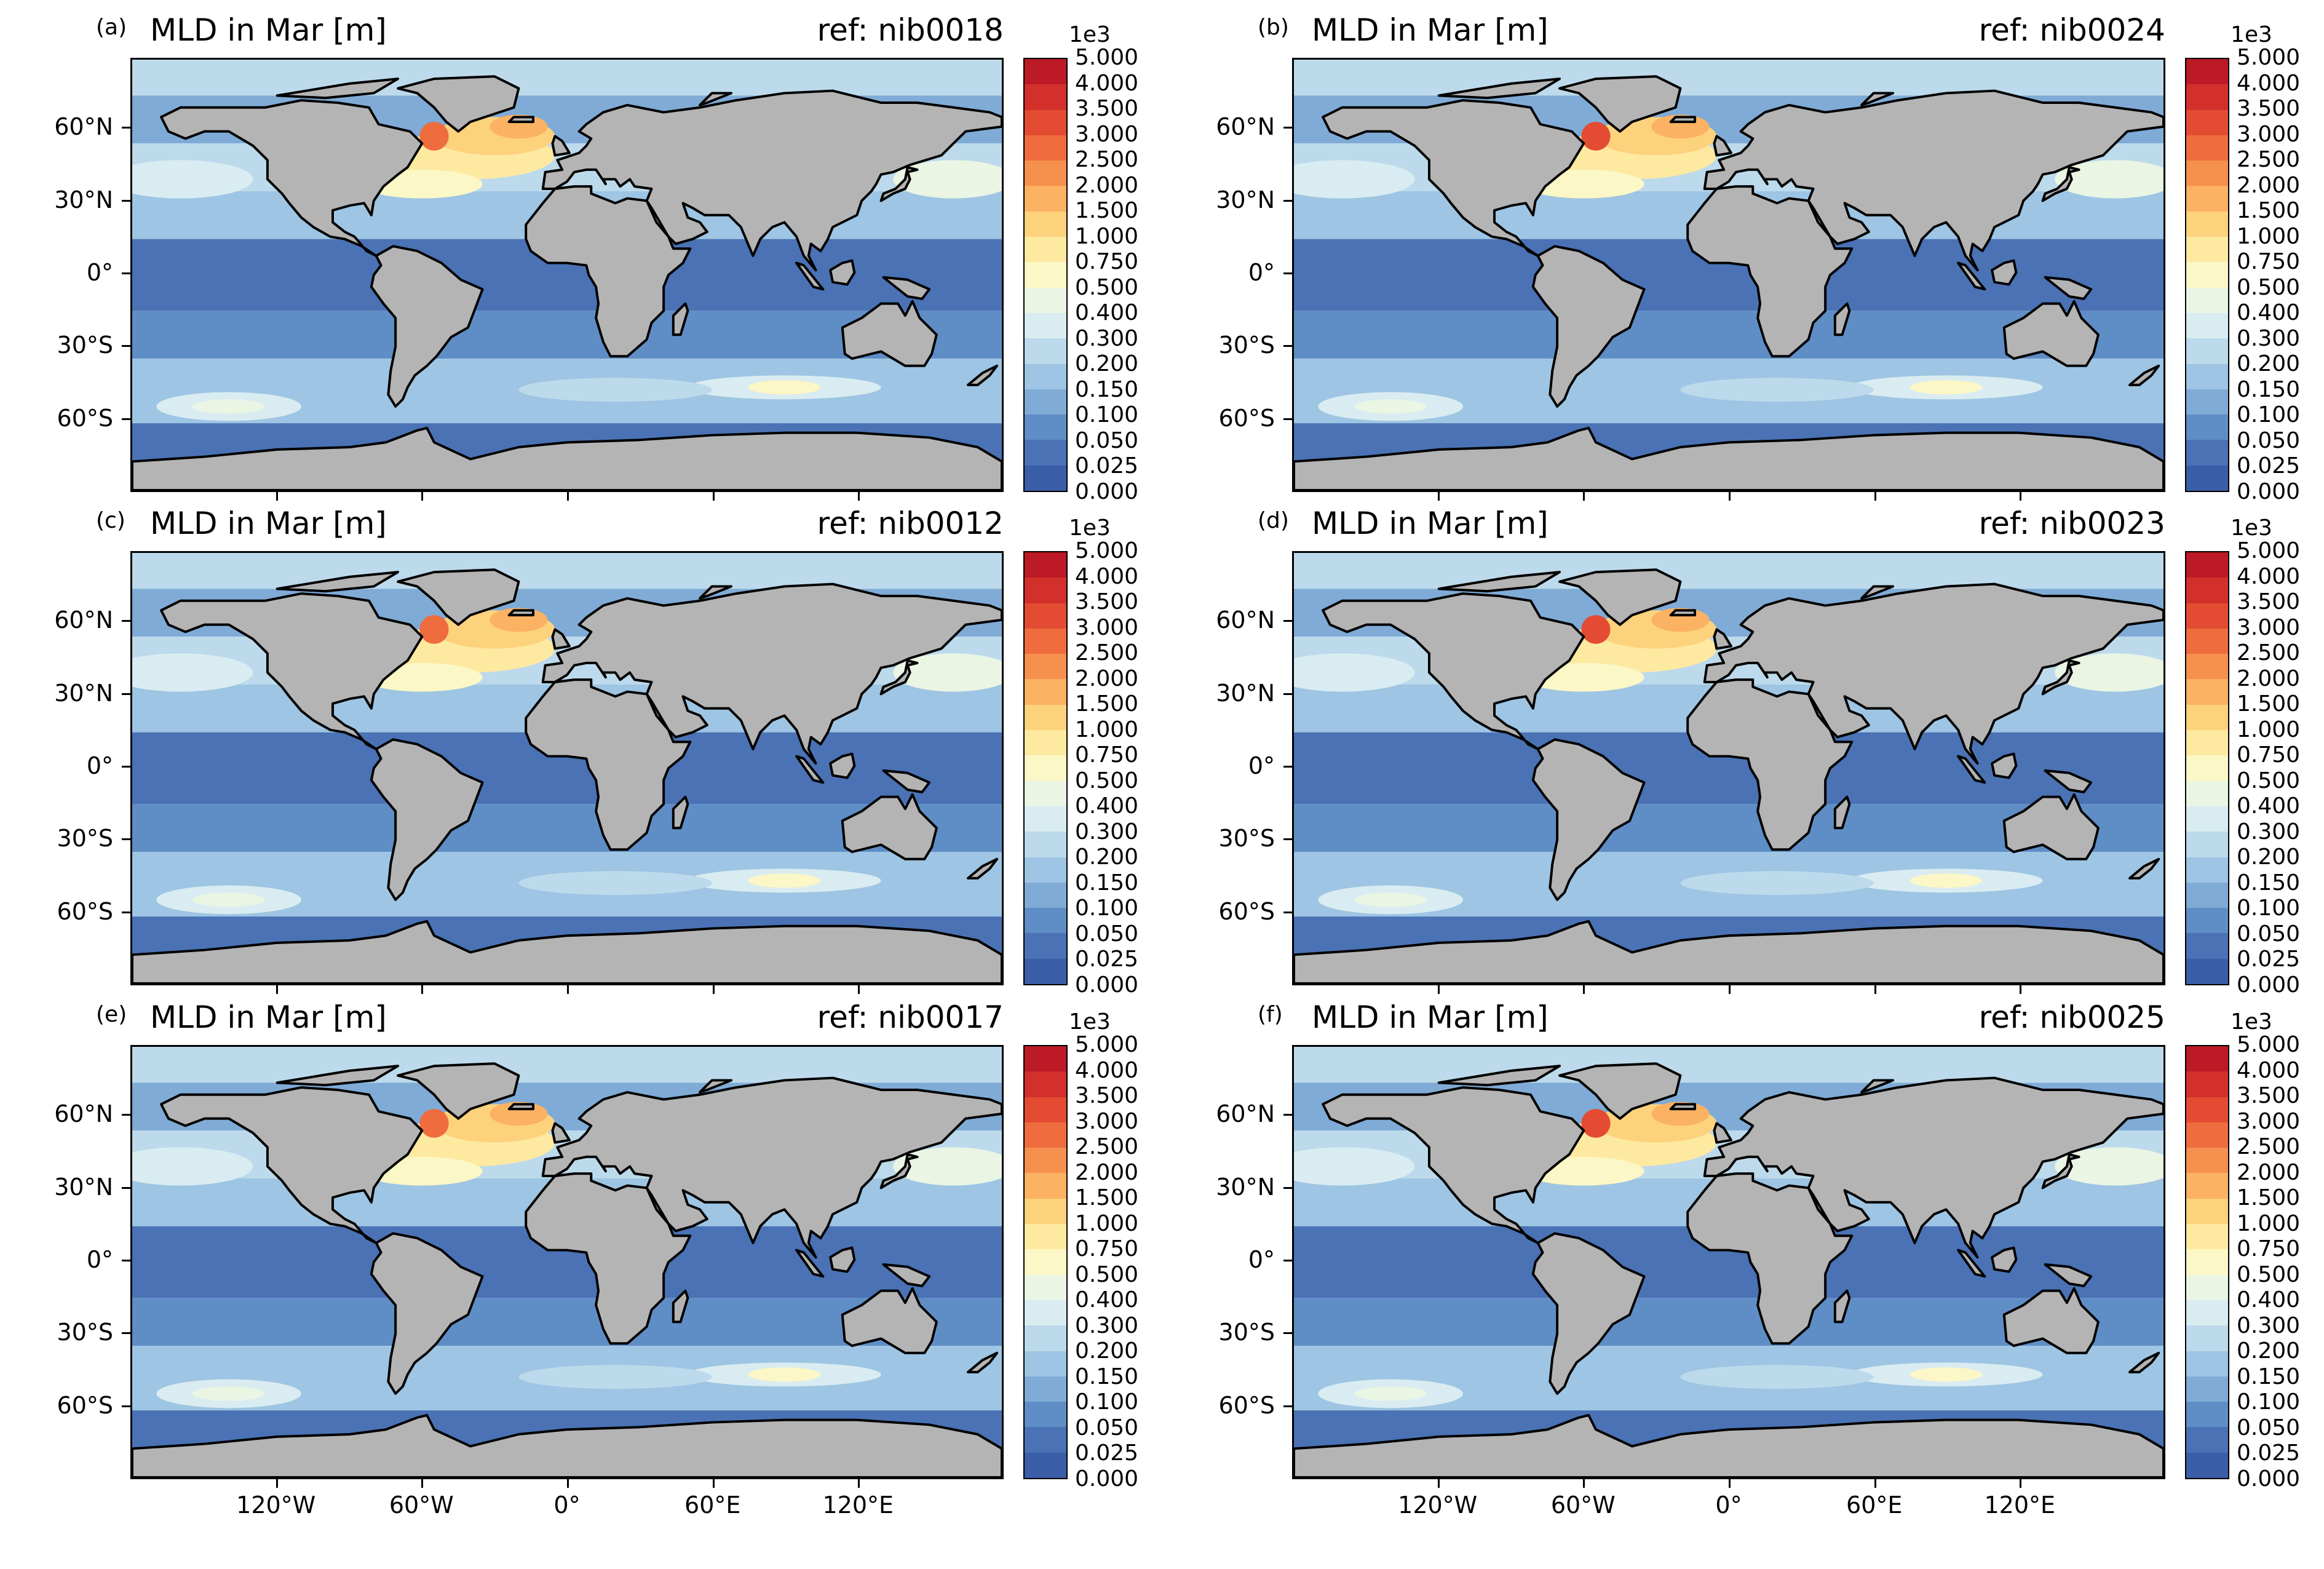  I want to click on map-area, so click(1729, 275).